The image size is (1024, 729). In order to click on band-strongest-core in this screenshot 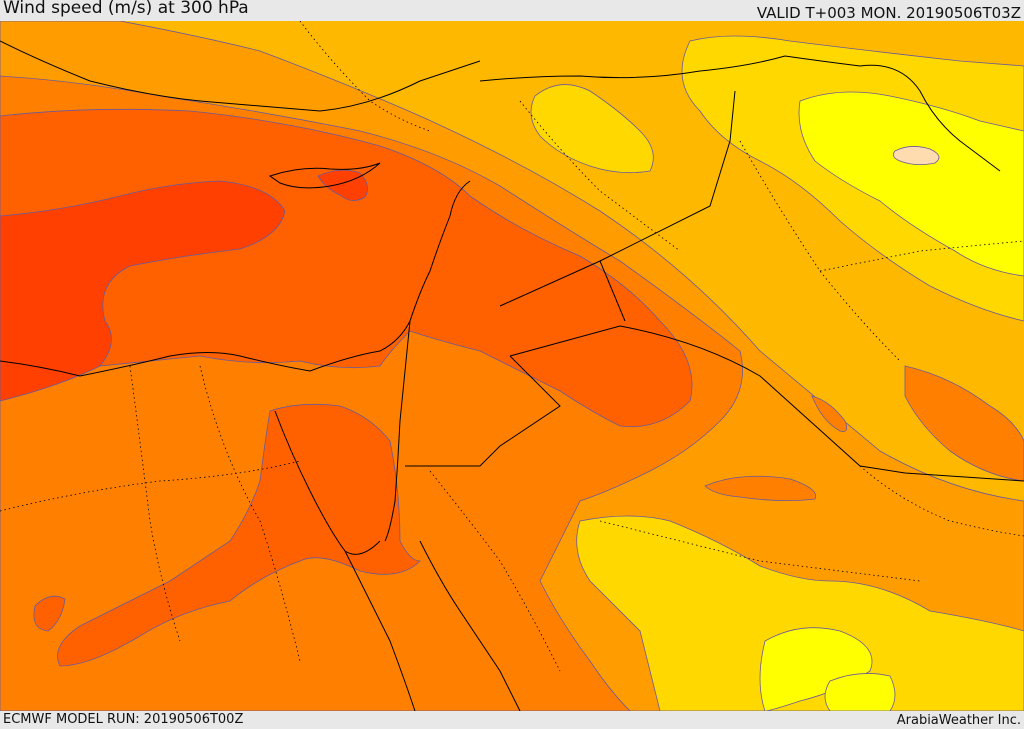, I will do `click(143, 291)`.